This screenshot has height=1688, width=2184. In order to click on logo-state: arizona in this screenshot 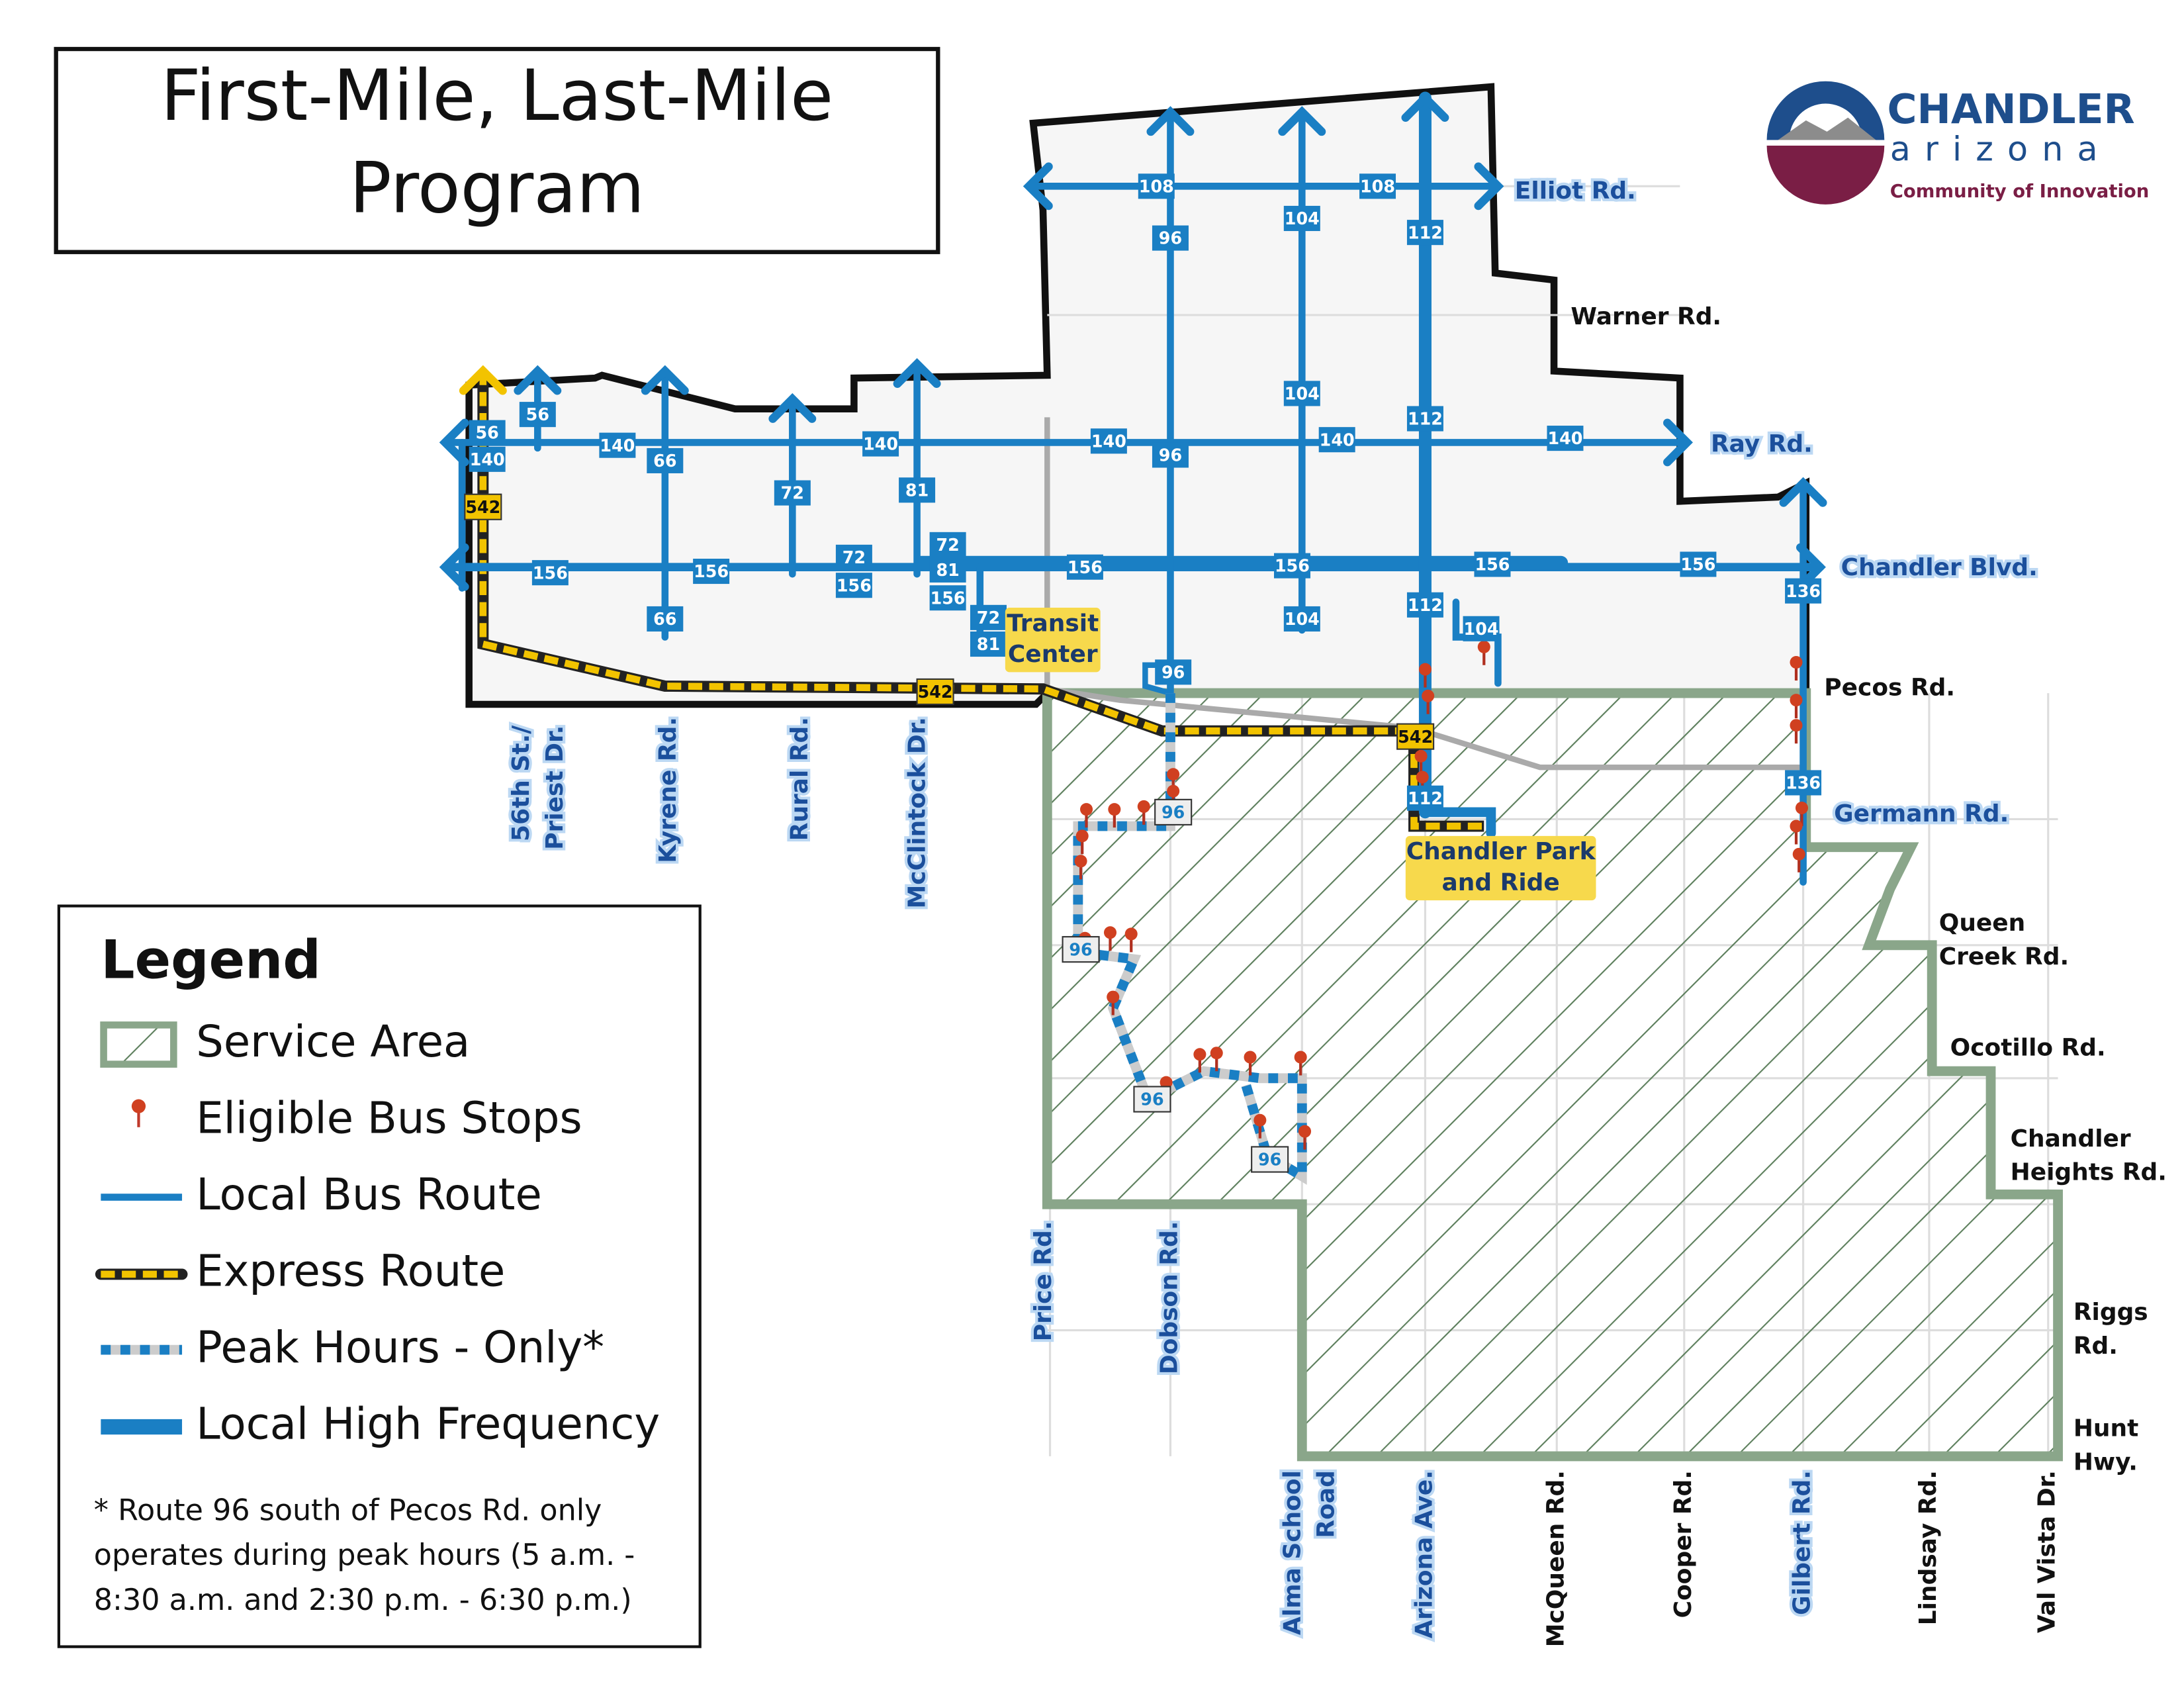, I will do `click(2001, 148)`.